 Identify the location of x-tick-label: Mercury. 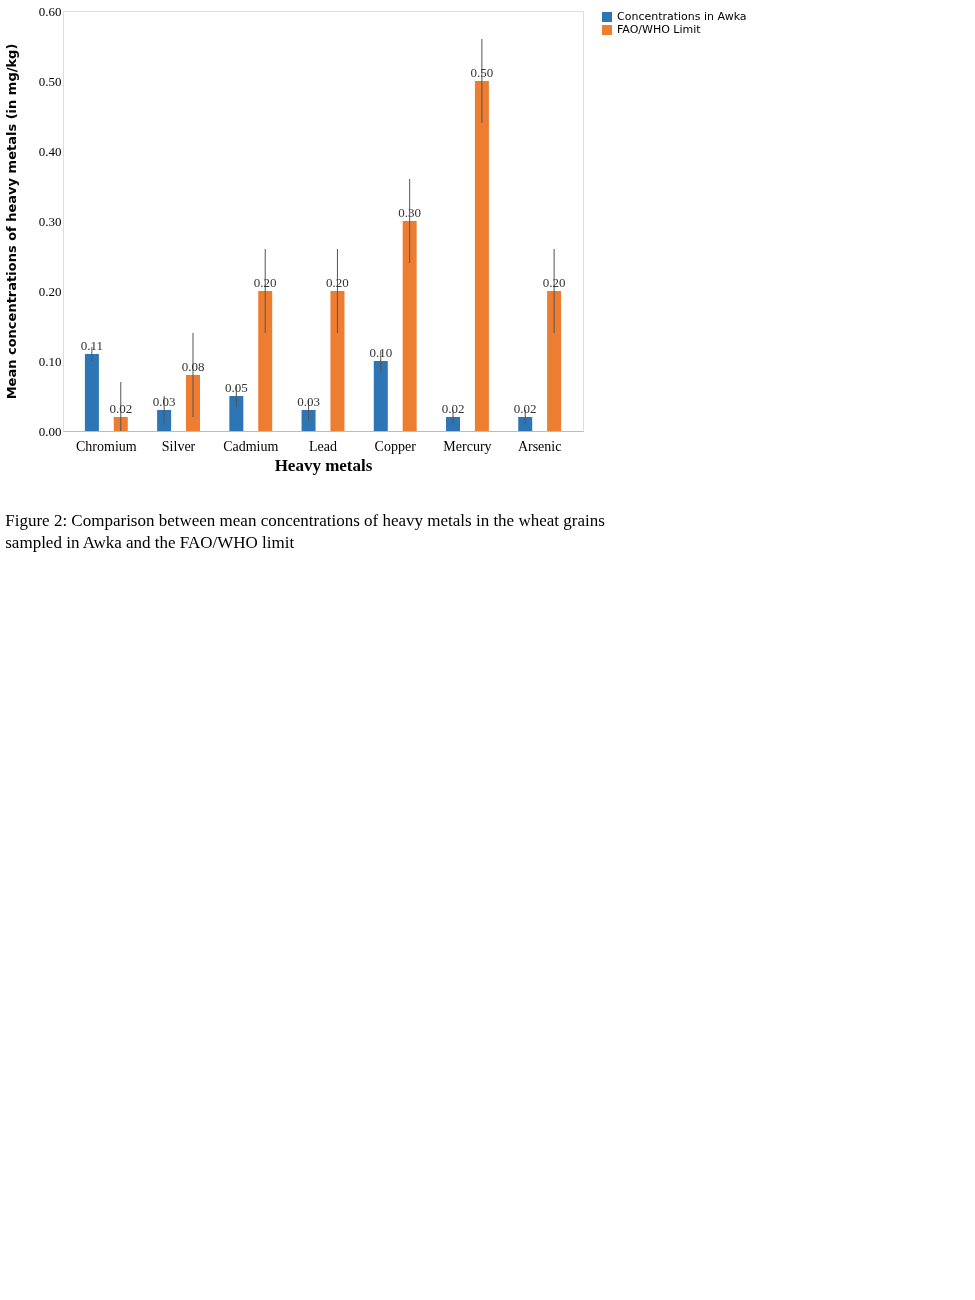
(467, 446).